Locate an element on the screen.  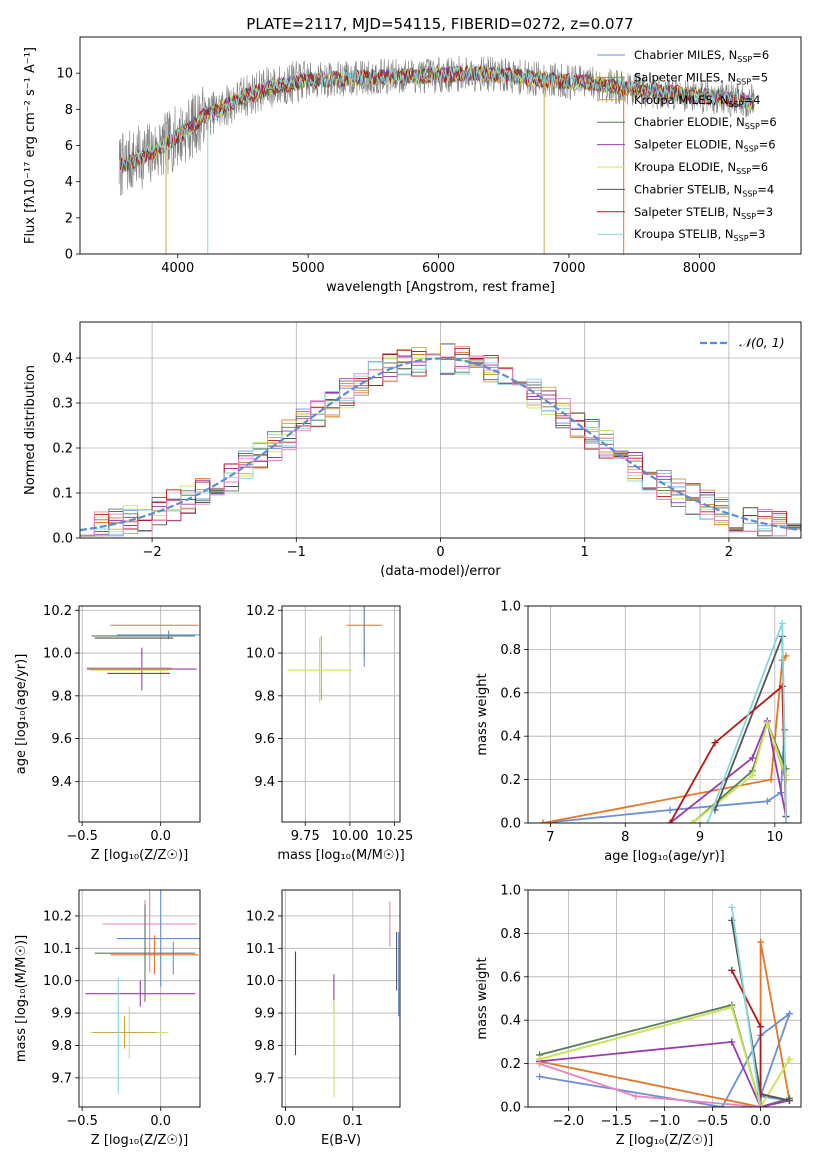
legend-label: Chabrier MILES, NSSP=6 is located at coordinates (701, 56).